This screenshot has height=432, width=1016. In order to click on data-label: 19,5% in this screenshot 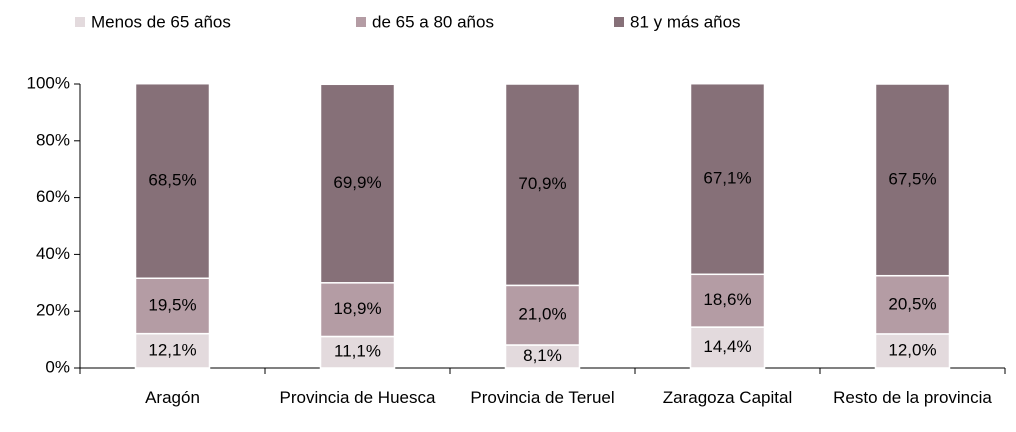, I will do `click(172, 304)`.